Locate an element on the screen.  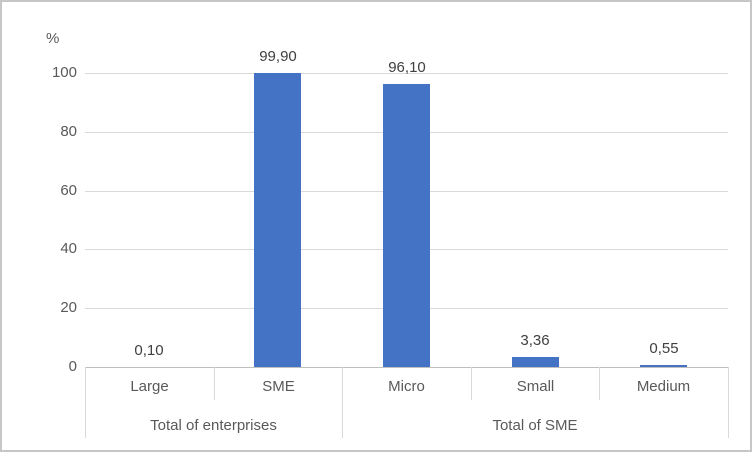
y-tick-label: 40 is located at coordinates (68, 248).